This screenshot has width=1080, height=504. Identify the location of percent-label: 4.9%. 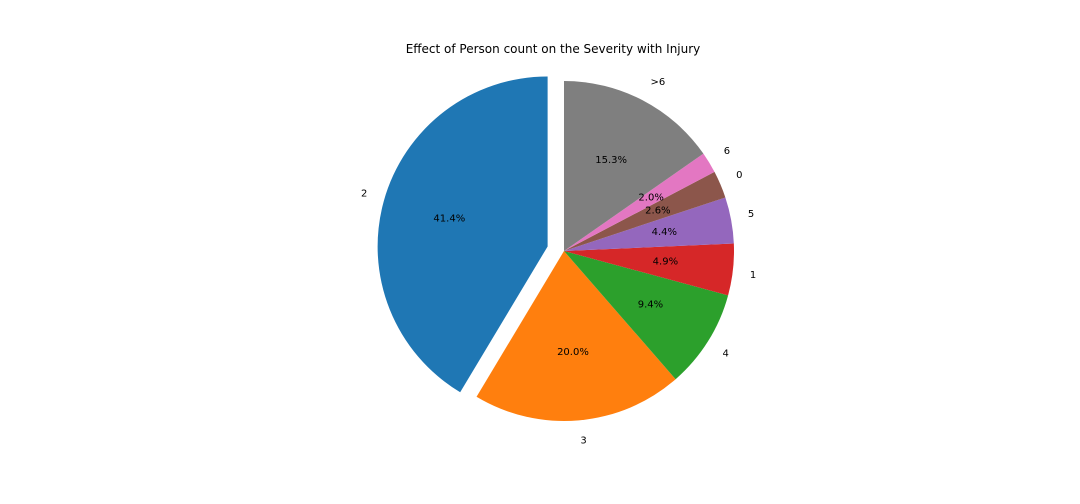
(665, 262).